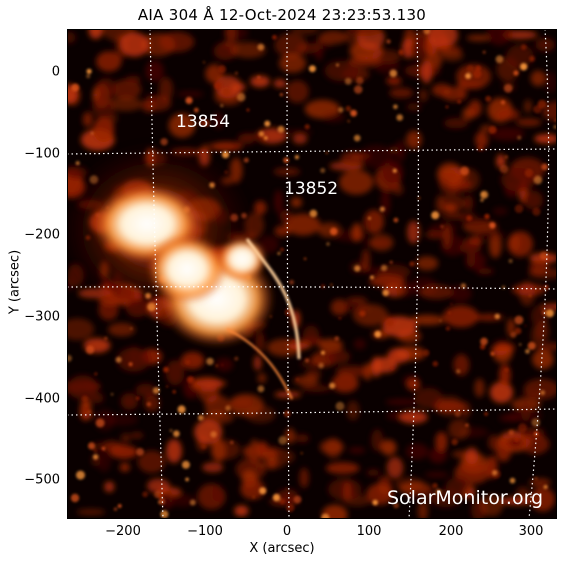 Image resolution: width=564 pixels, height=564 pixels. What do you see at coordinates (287, 531) in the screenshot?
I see `x-tick-label: 0` at bounding box center [287, 531].